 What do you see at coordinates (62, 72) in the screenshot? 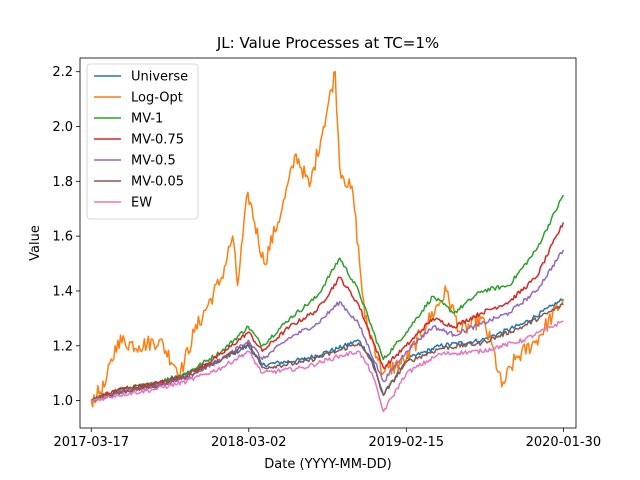
I see `y-tick-label: 2.2` at bounding box center [62, 72].